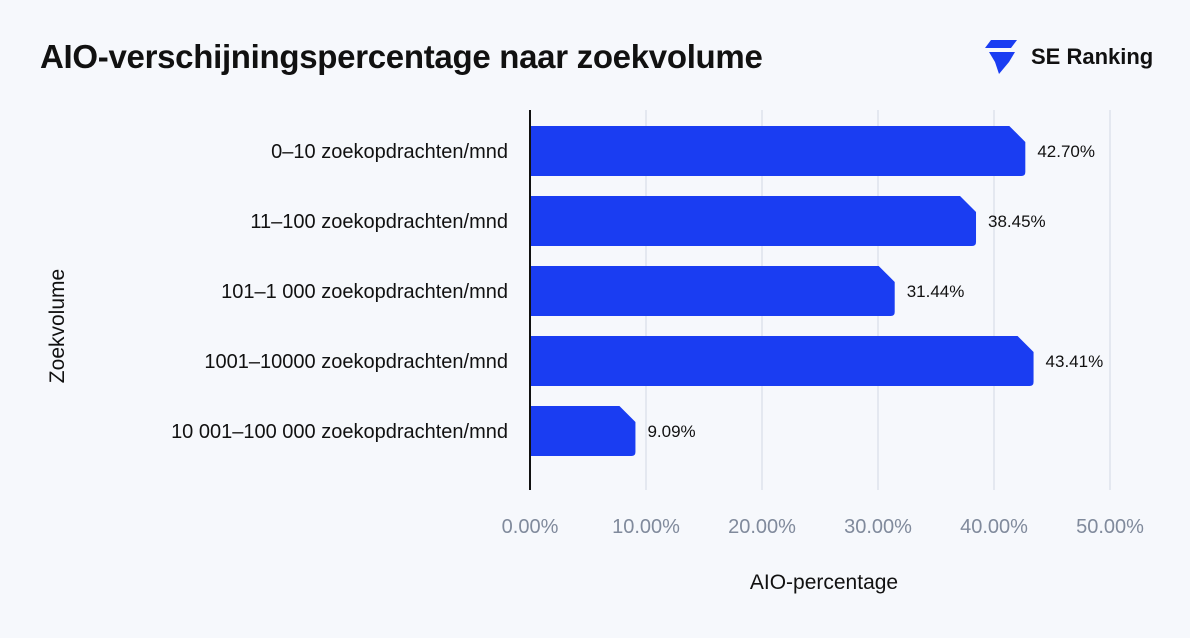 The image size is (1190, 638). What do you see at coordinates (671, 431) in the screenshot?
I see `bar-value-label: 9.09%` at bounding box center [671, 431].